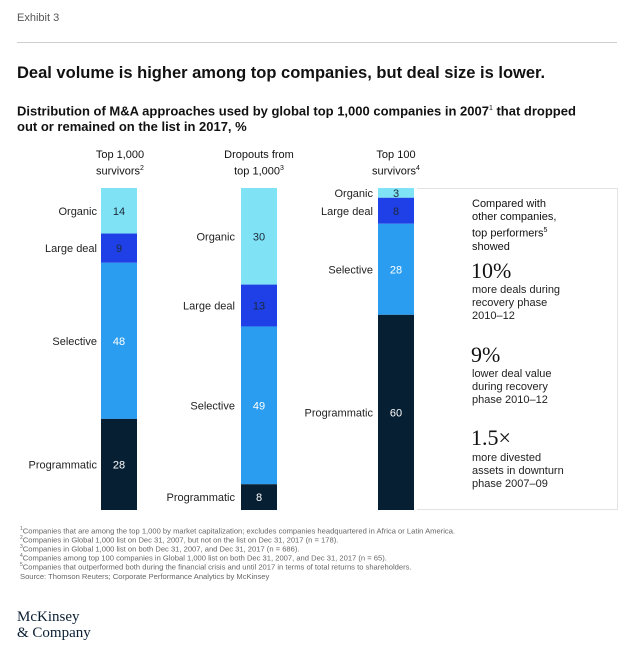 The width and height of the screenshot is (628, 669). What do you see at coordinates (120, 171) in the screenshot?
I see `column-header-line: survivors2` at bounding box center [120, 171].